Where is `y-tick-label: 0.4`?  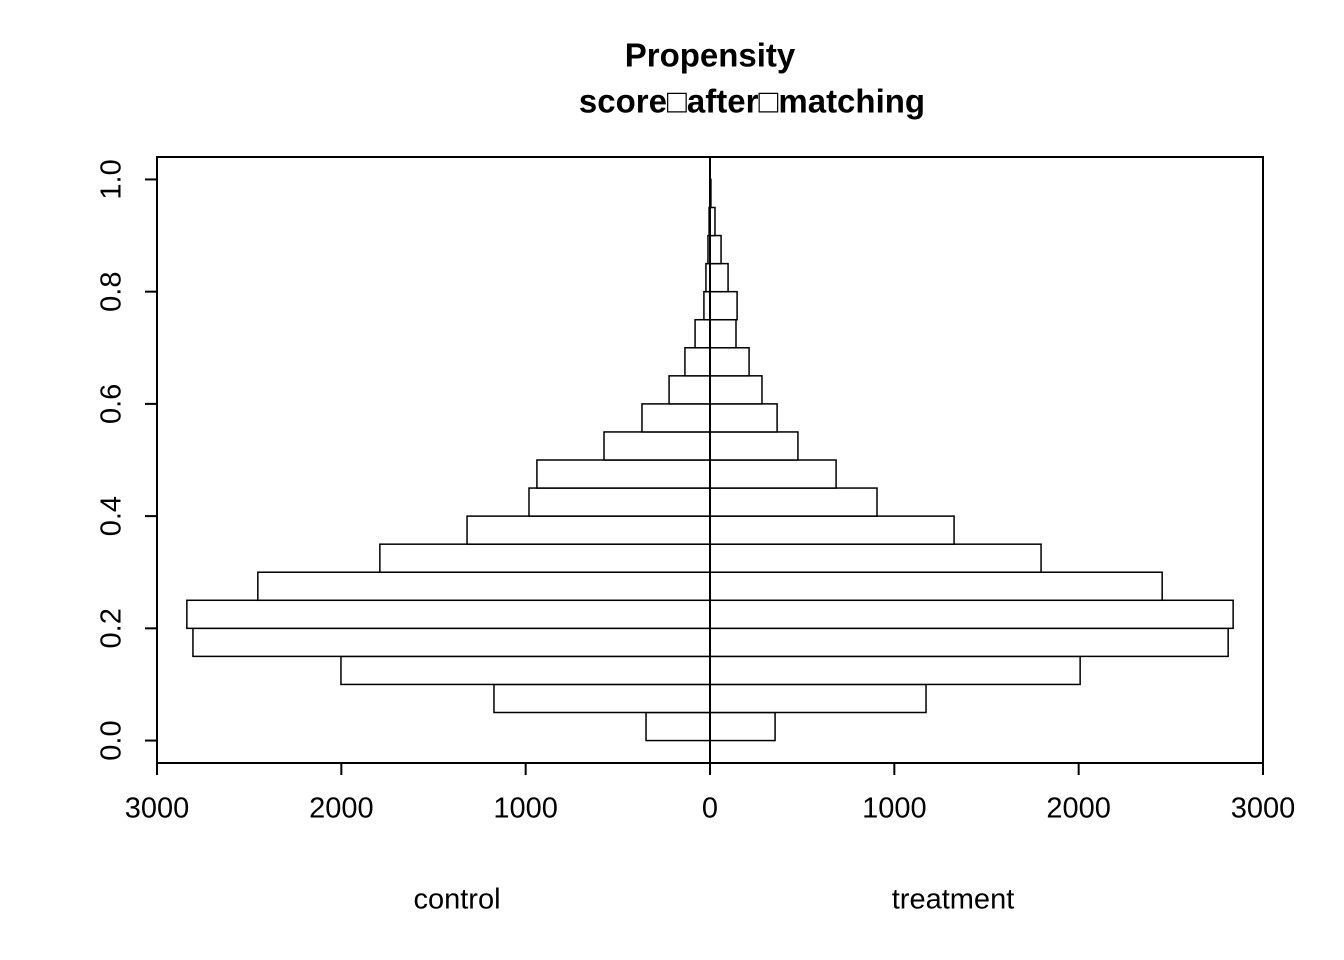
y-tick-label: 0.4 is located at coordinates (112, 516).